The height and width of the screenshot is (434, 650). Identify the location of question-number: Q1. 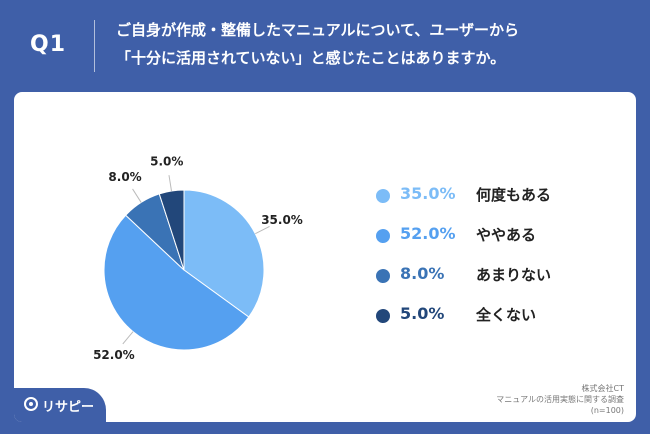
(48, 44).